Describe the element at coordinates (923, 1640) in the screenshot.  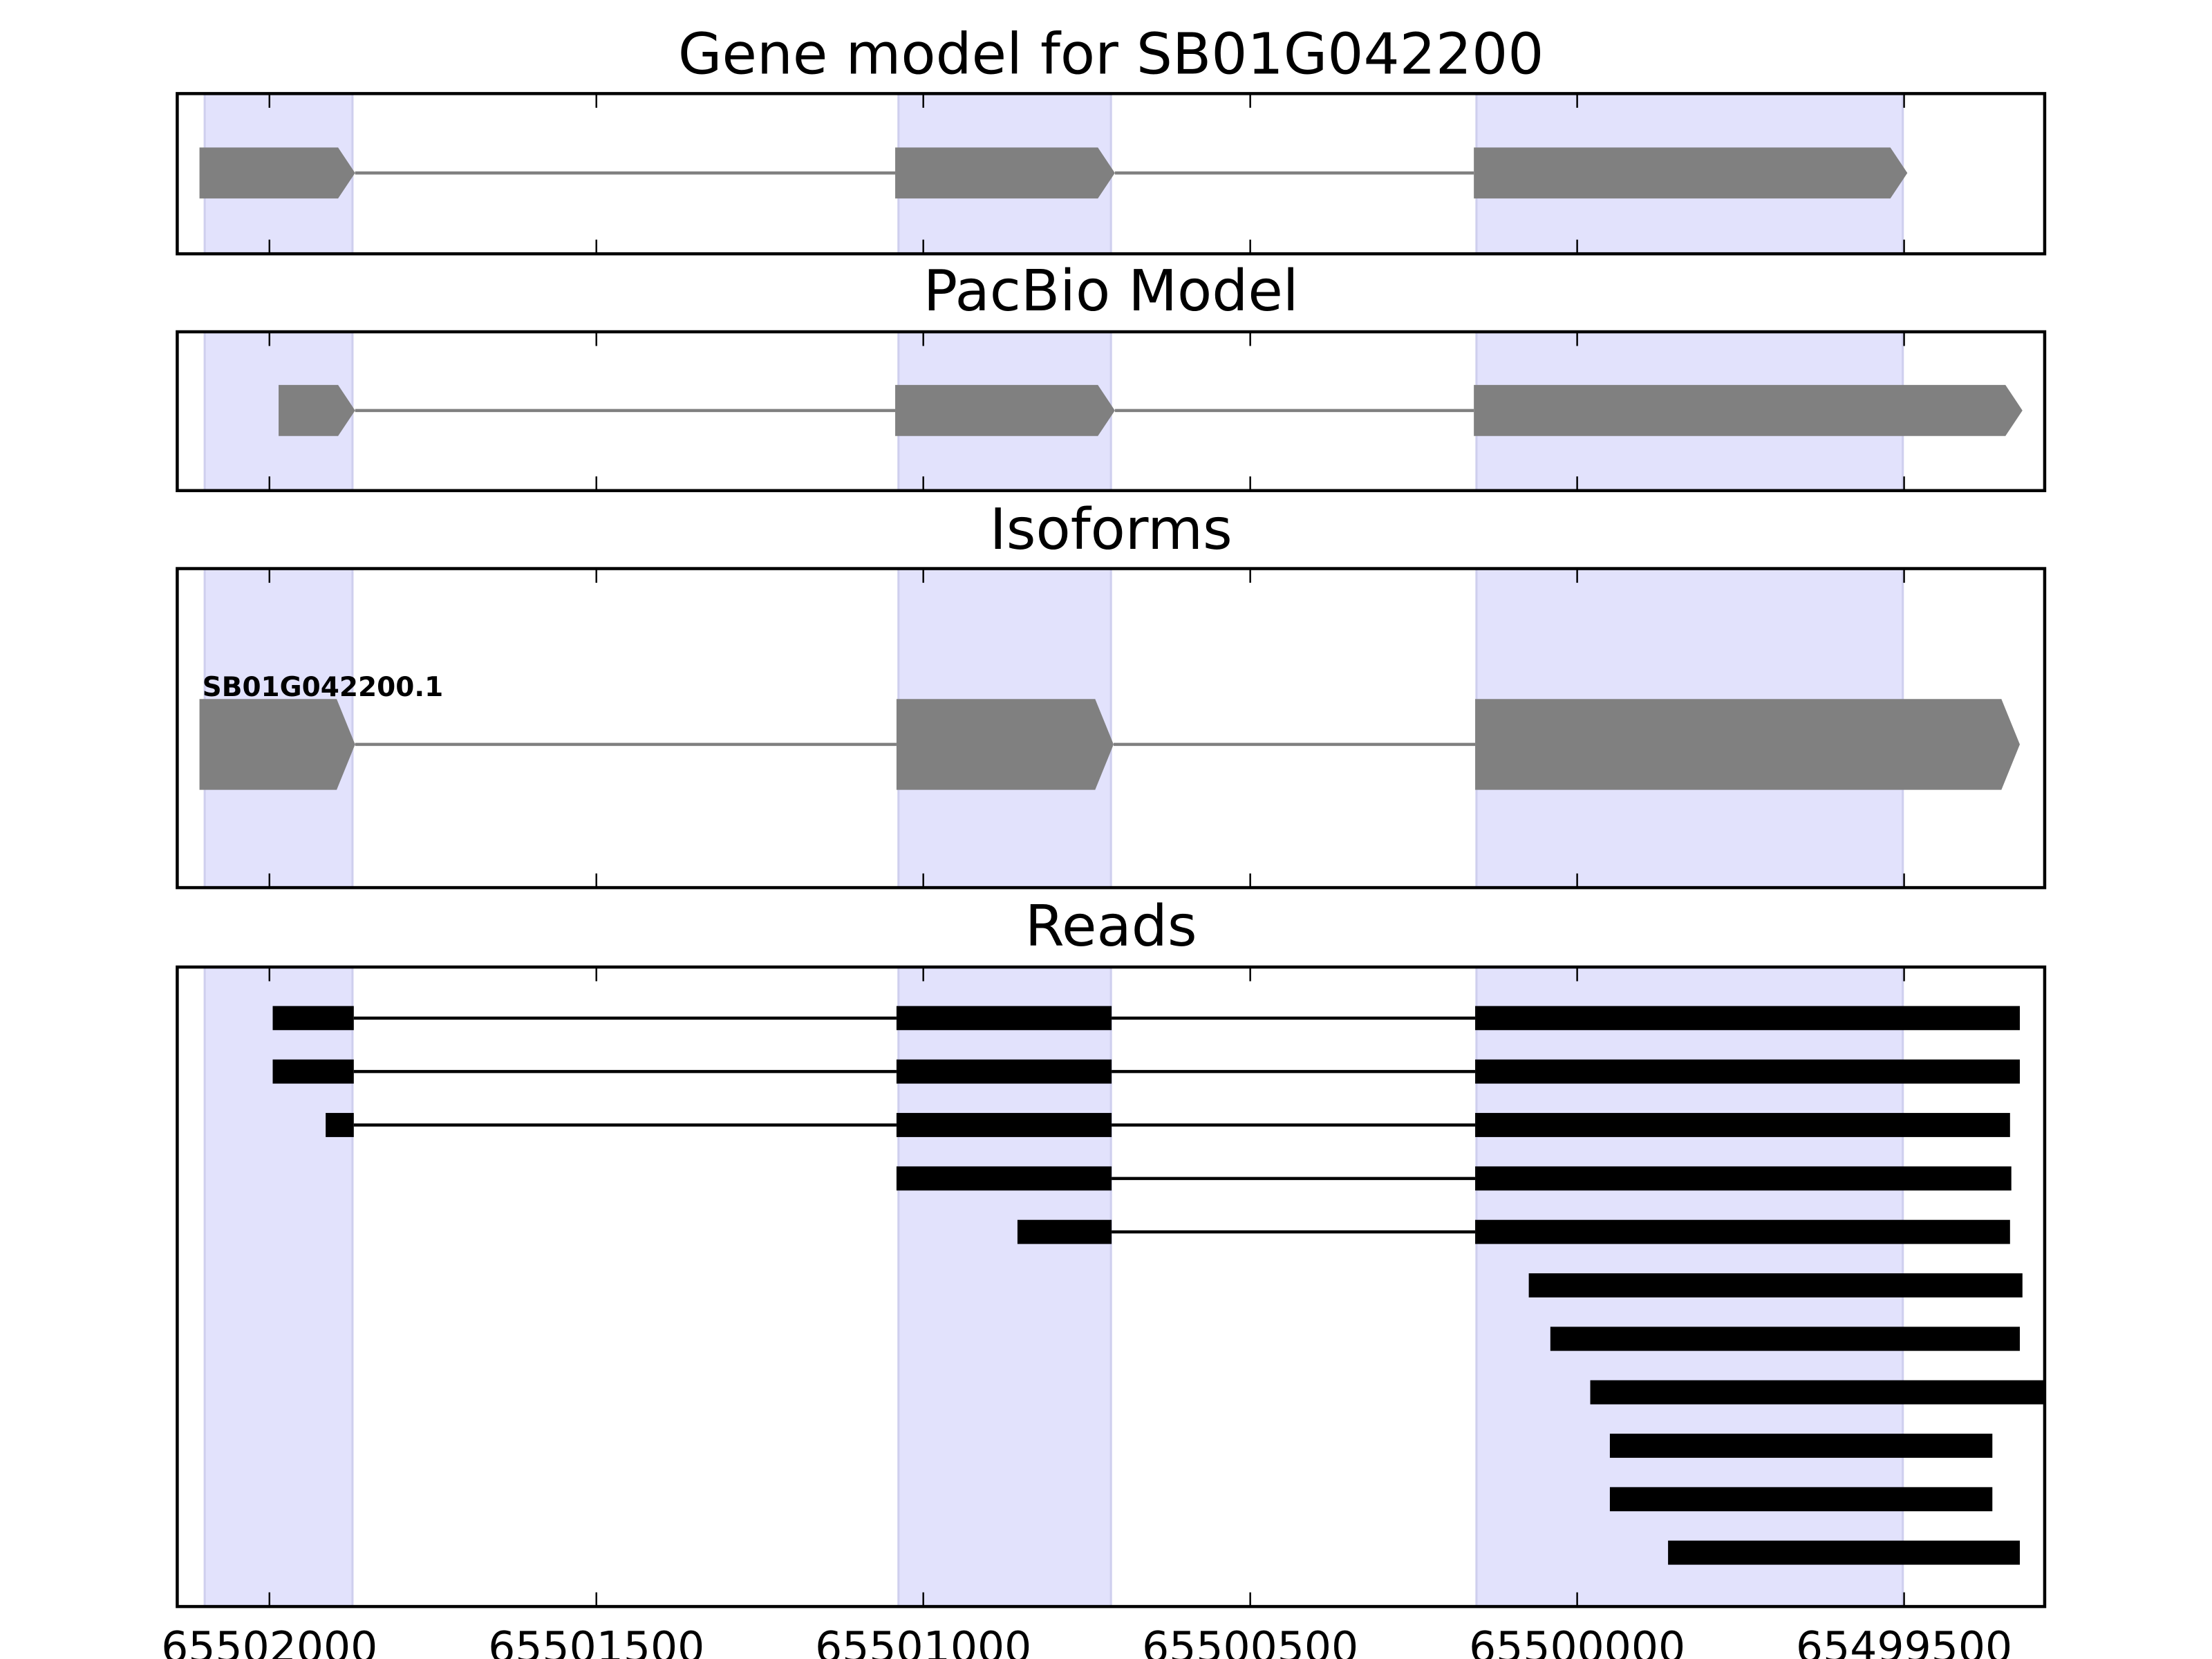
I see `x-tick-label: 65501000` at that location.